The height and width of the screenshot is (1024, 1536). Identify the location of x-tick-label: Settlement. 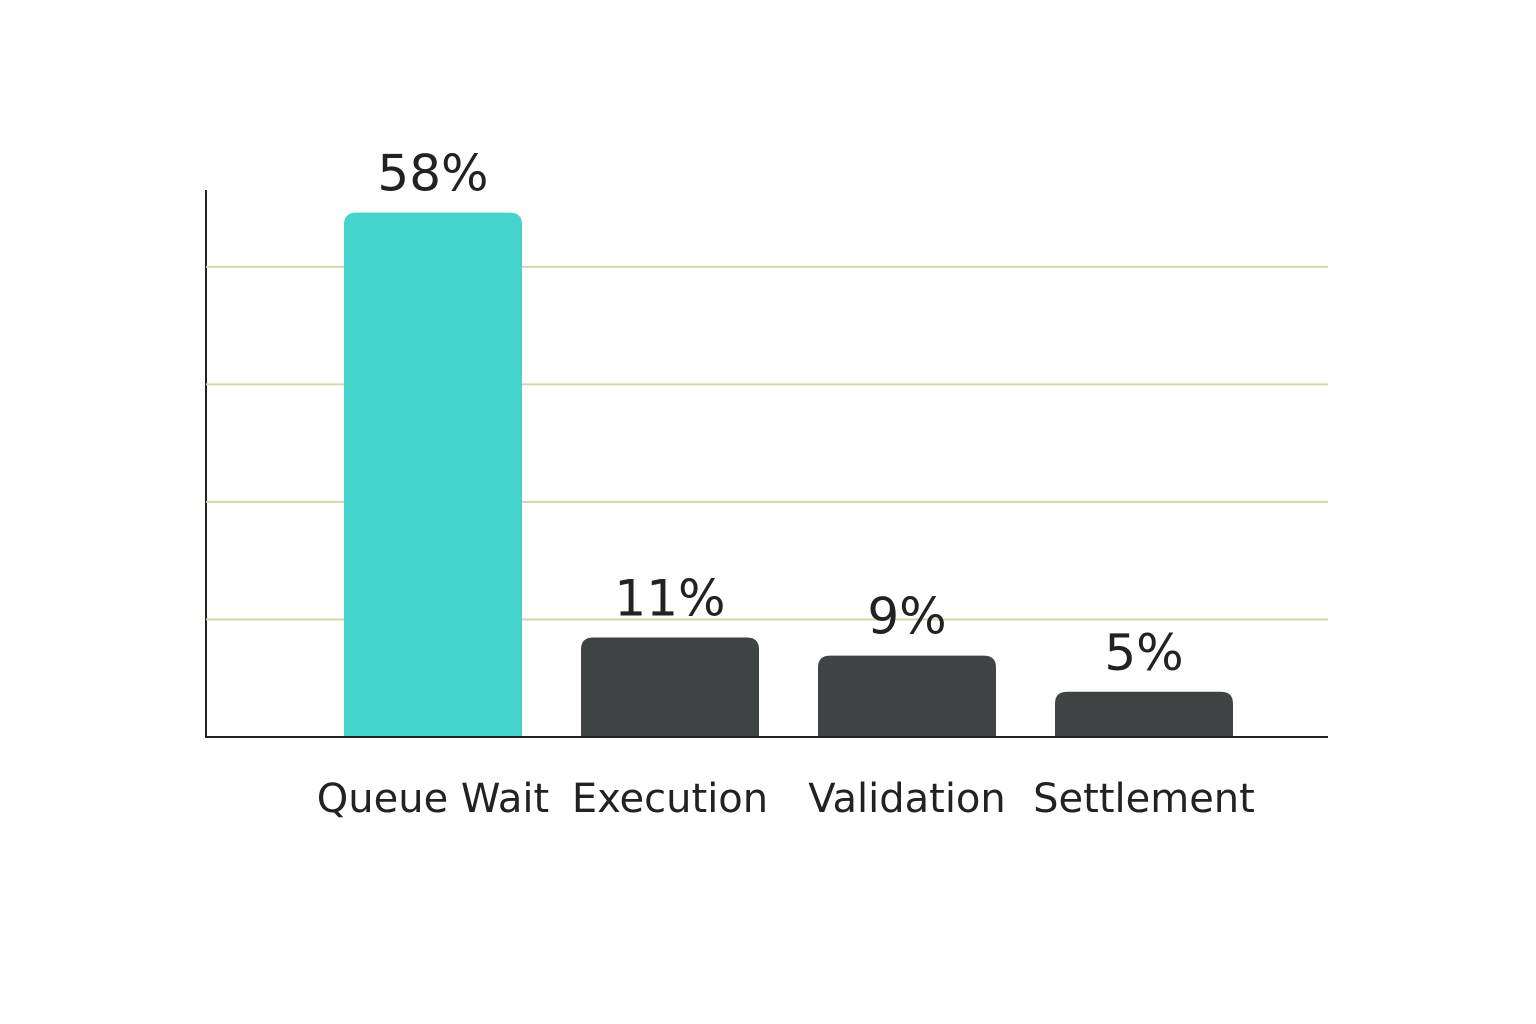
(1144, 799).